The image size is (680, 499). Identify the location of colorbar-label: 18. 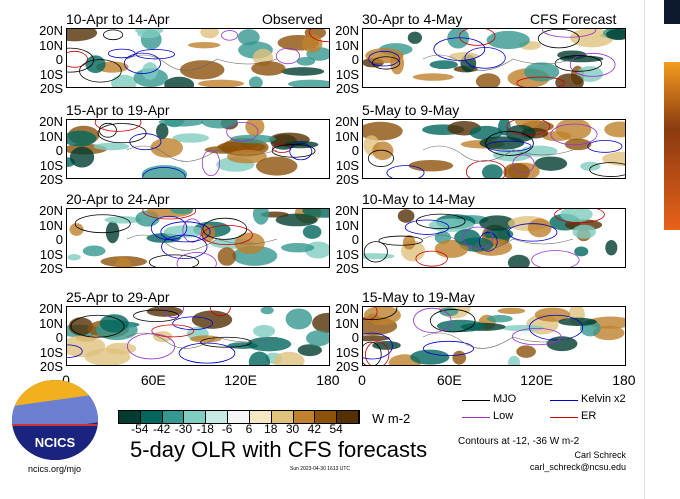
(271, 429).